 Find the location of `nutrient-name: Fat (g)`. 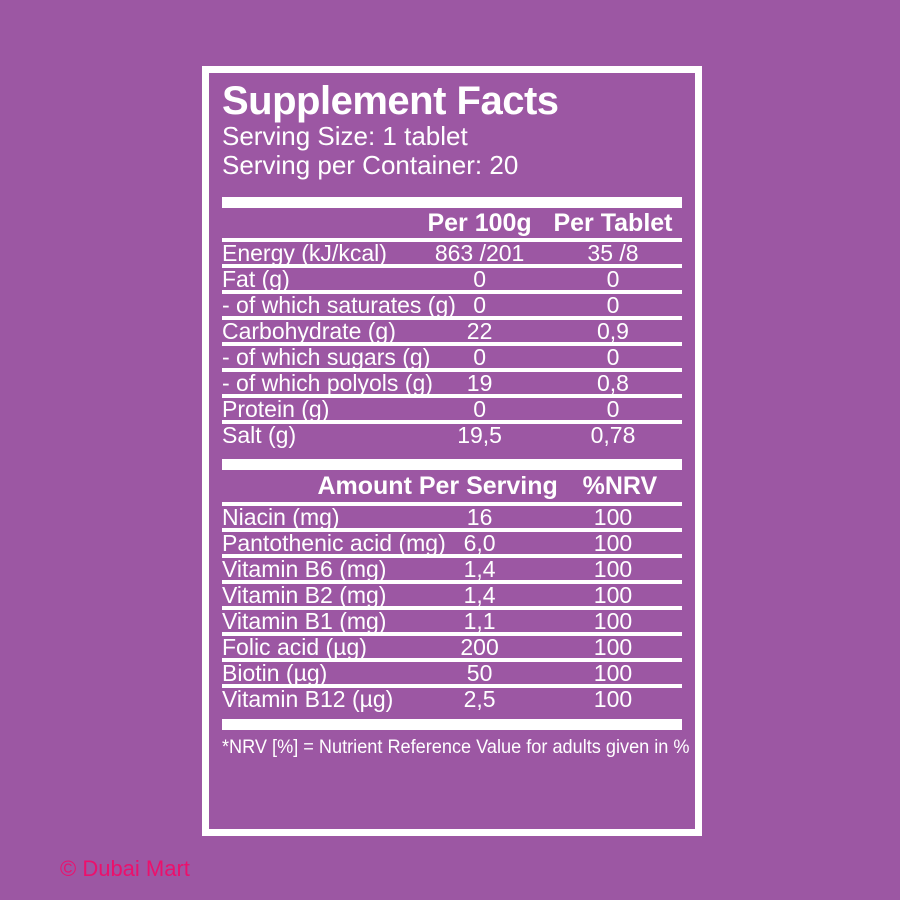

nutrient-name: Fat (g) is located at coordinates (256, 279).